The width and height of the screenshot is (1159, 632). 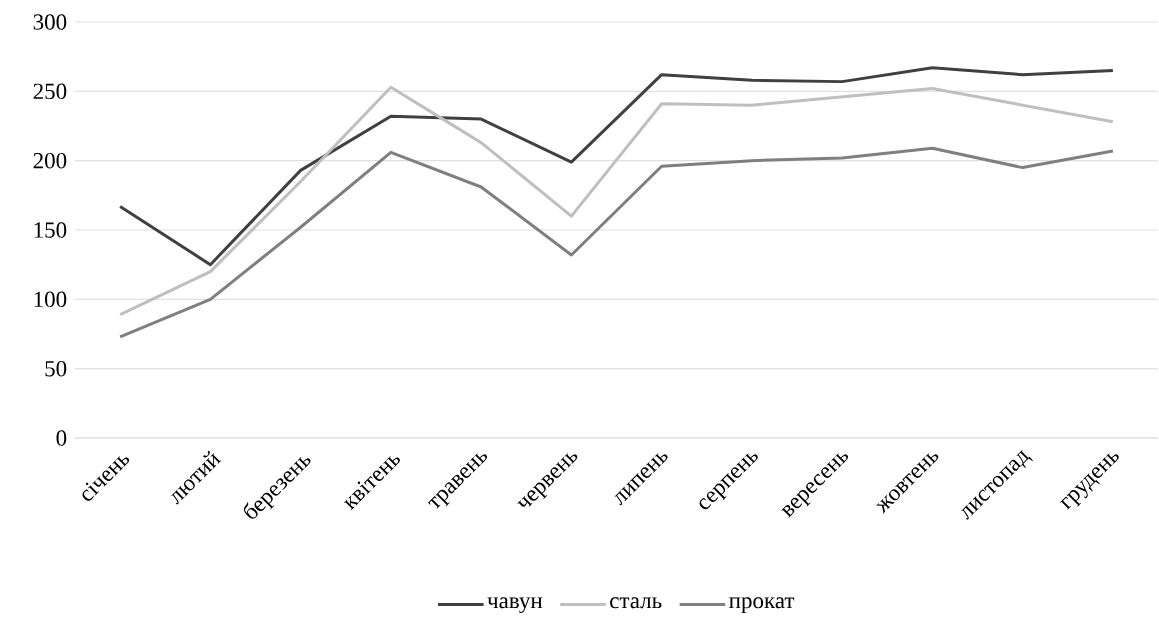 What do you see at coordinates (61, 438) in the screenshot?
I see `y-tick-label: 0` at bounding box center [61, 438].